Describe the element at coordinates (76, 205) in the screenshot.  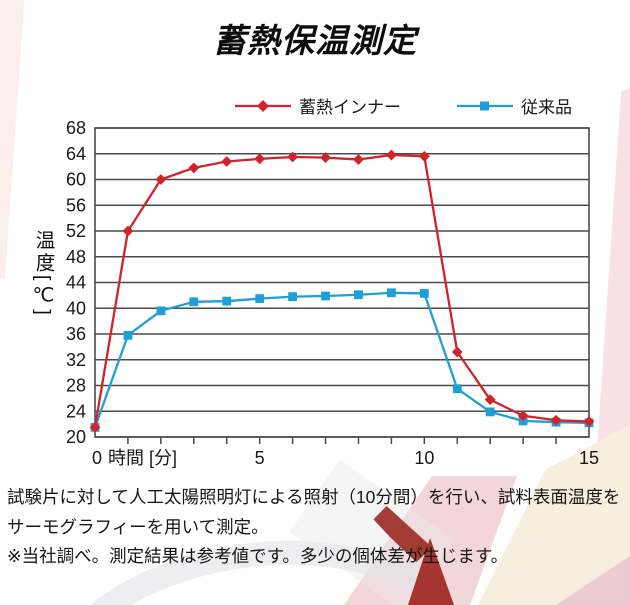
I see `y-tick-label: 56` at that location.